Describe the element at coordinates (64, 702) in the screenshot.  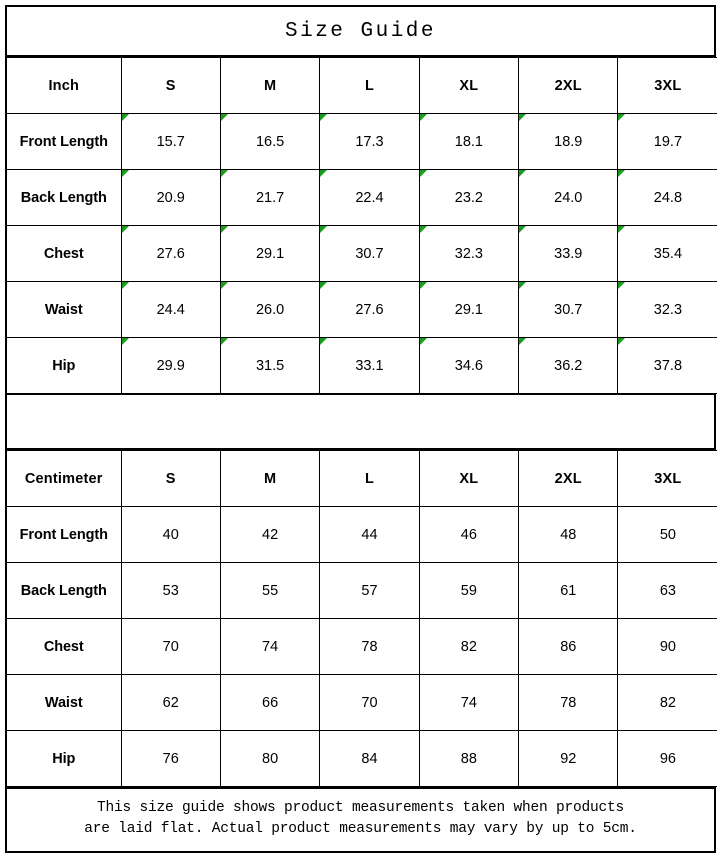
I see `row-label-waist: Waist` at that location.